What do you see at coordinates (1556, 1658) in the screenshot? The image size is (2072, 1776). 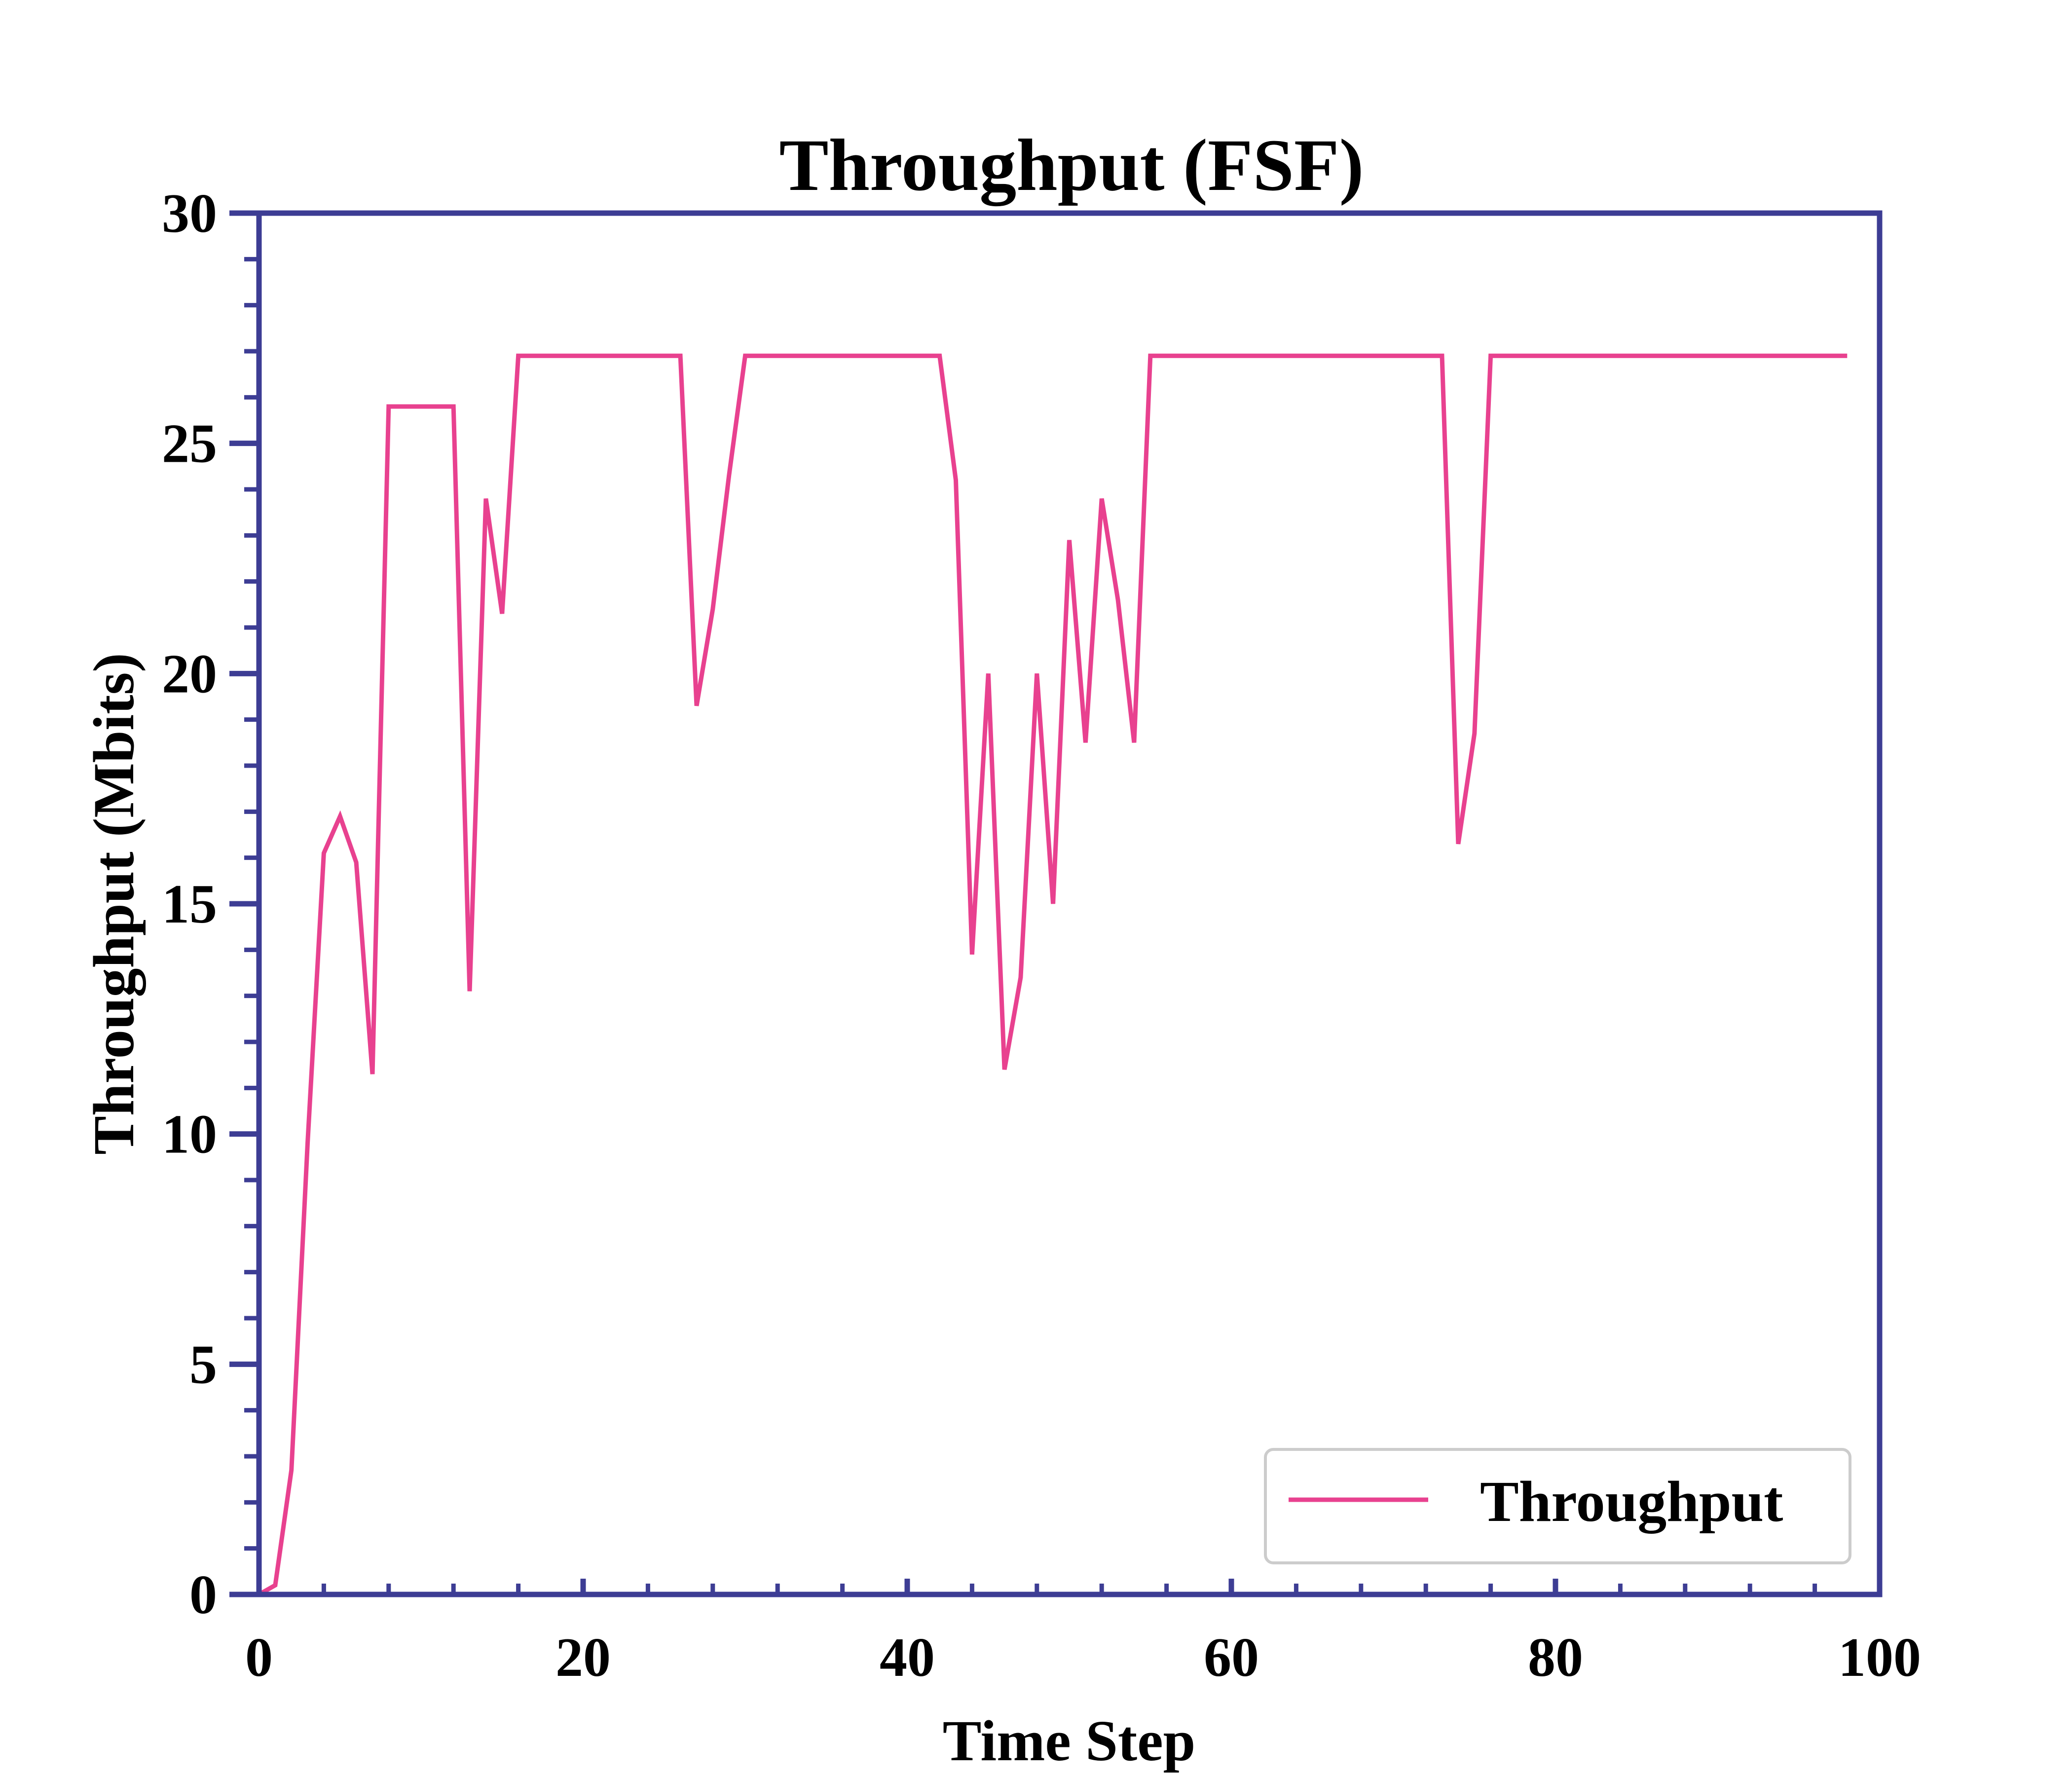 I see `x-tick-label: 80` at bounding box center [1556, 1658].